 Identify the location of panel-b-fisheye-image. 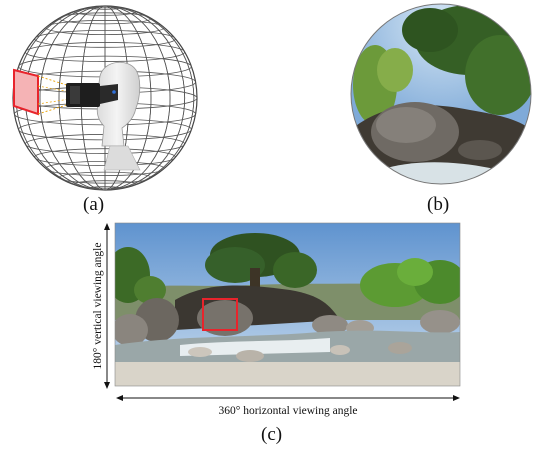
(441, 94).